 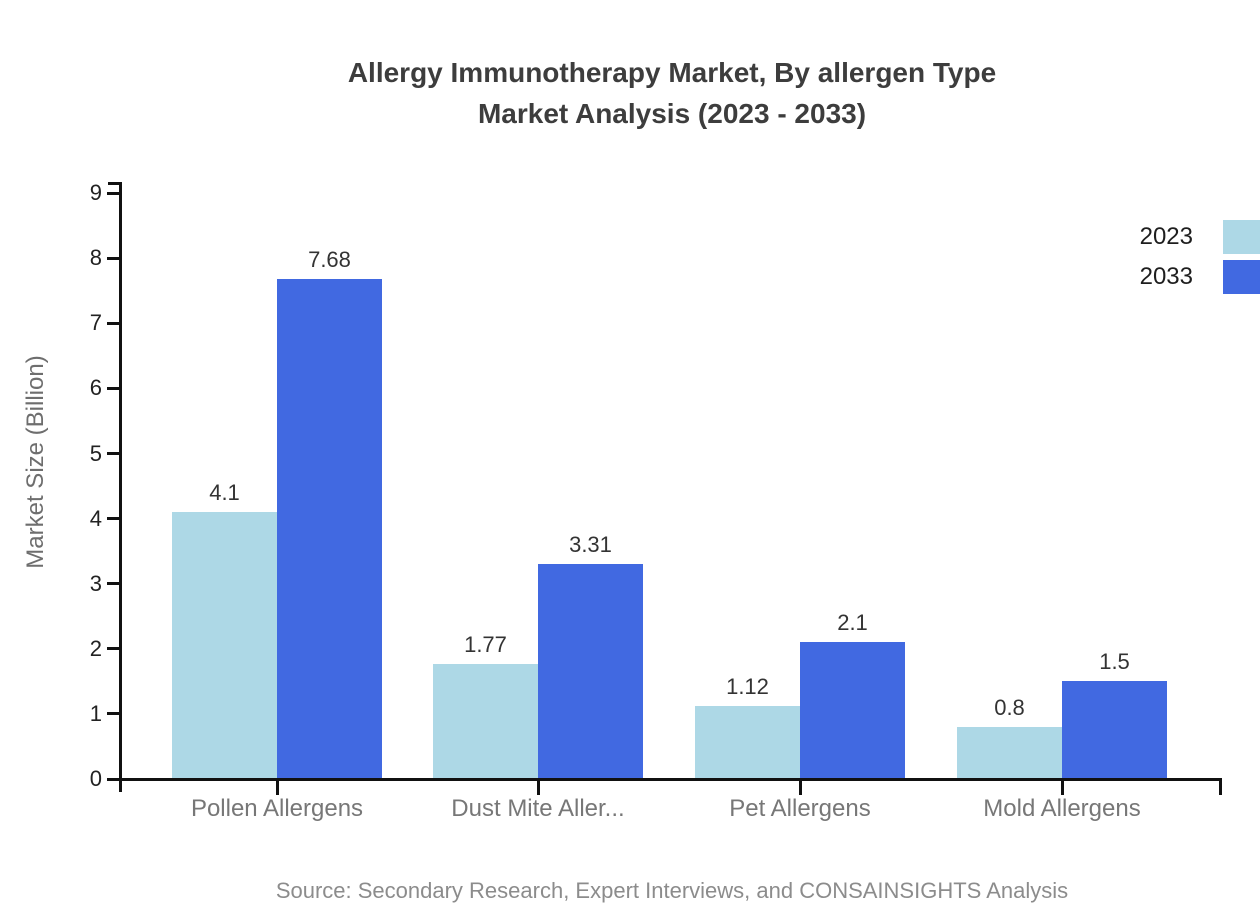 What do you see at coordinates (277, 808) in the screenshot?
I see `category-label: Pollen Allergens` at bounding box center [277, 808].